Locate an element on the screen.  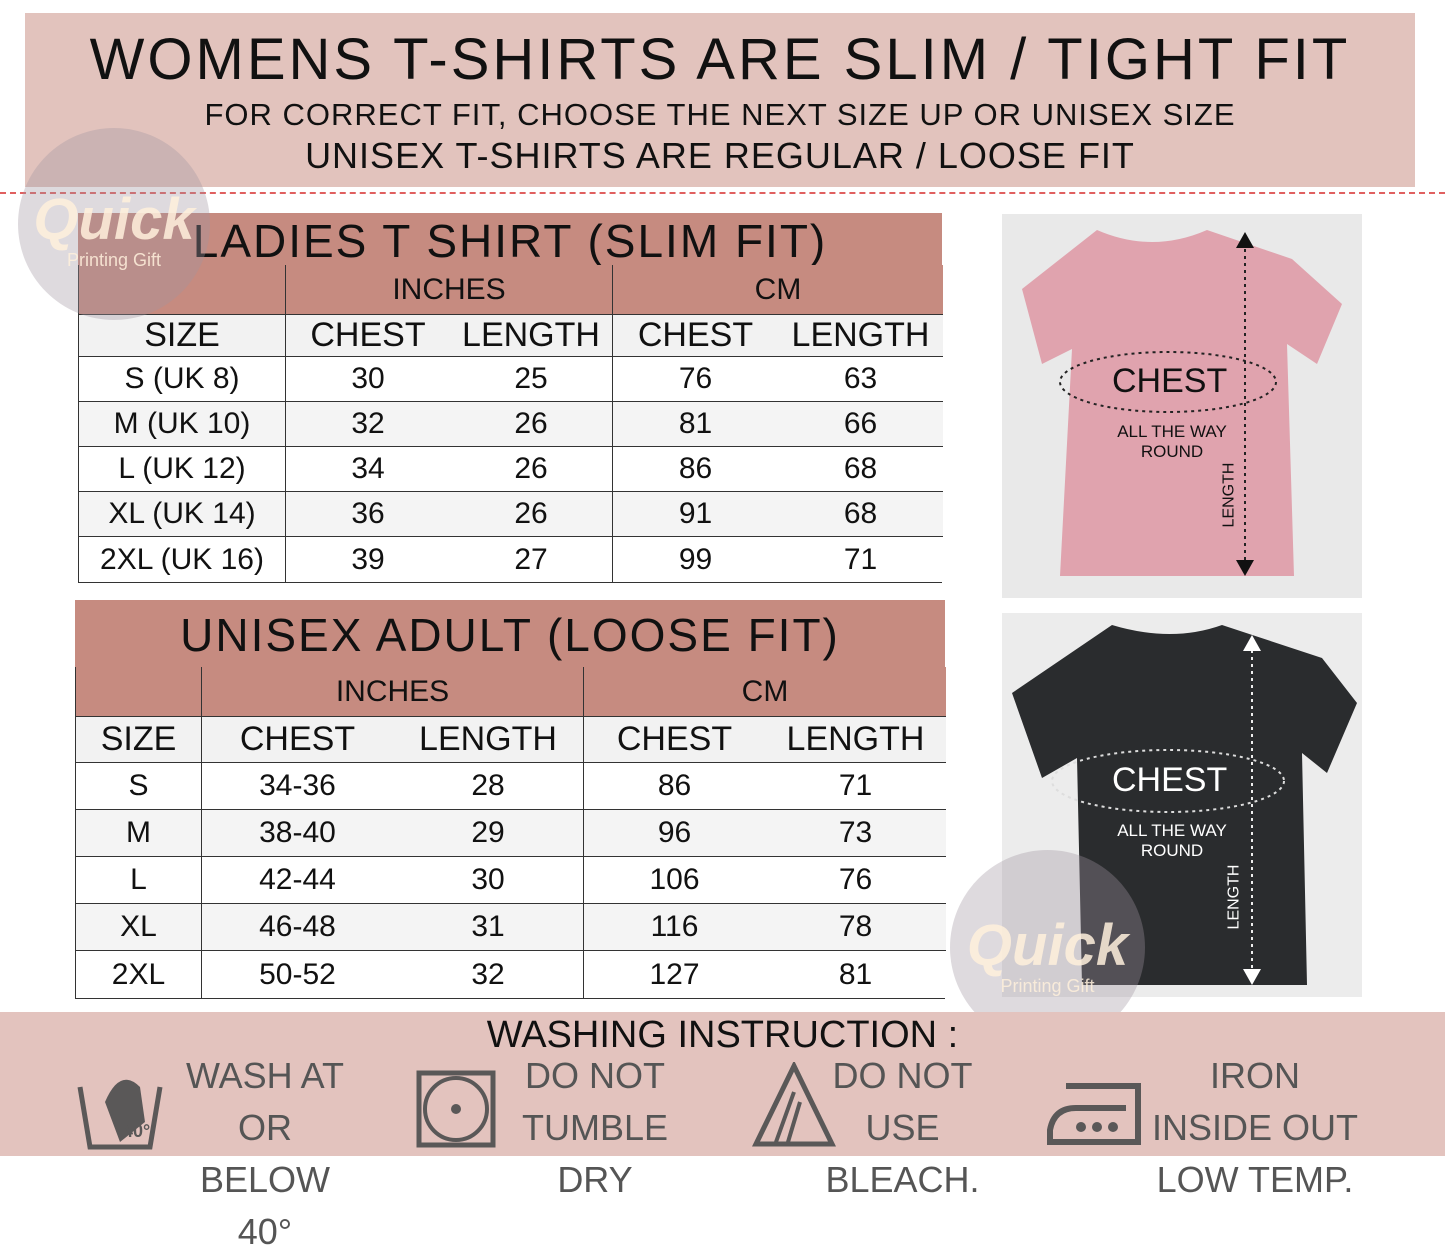
measurement-cell: 34 is located at coordinates (368, 469).